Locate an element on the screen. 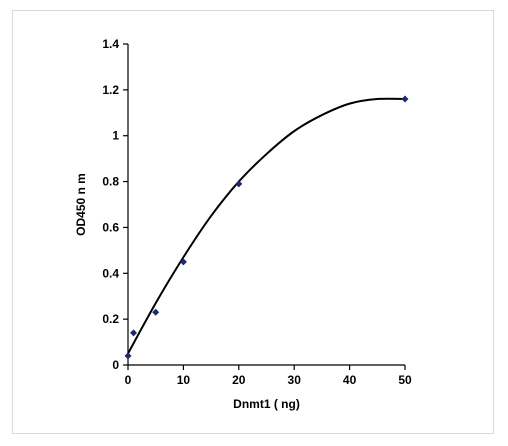 The height and width of the screenshot is (446, 508). y-tick-label: 0.2 is located at coordinates (110, 319).